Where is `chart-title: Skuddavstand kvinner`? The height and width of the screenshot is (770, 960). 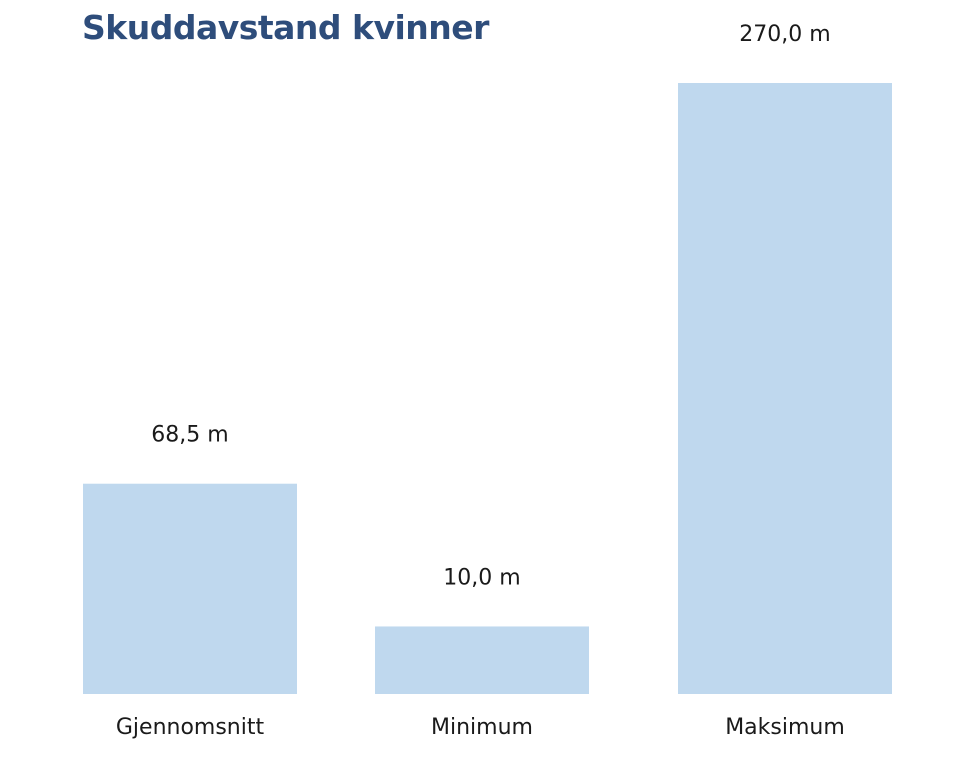
chart-title: Skuddavstand kvinner is located at coordinates (285, 27).